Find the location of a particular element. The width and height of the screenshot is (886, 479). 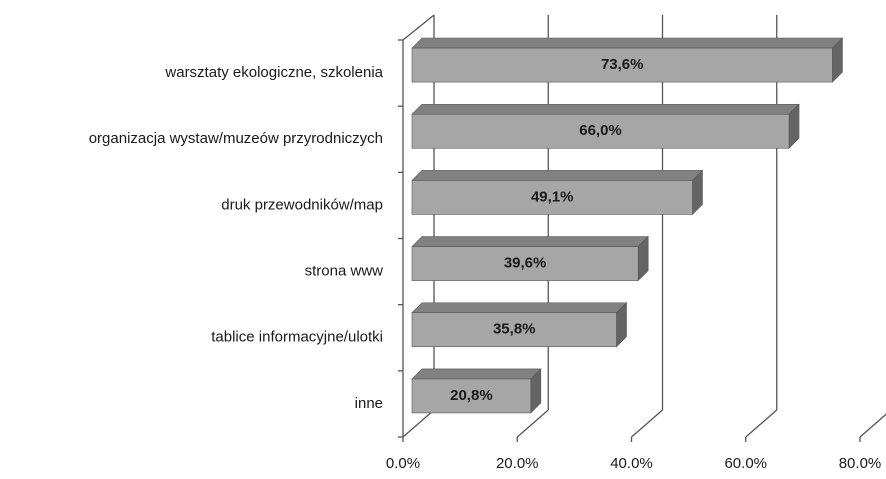

value-label: 73,6% is located at coordinates (622, 64).